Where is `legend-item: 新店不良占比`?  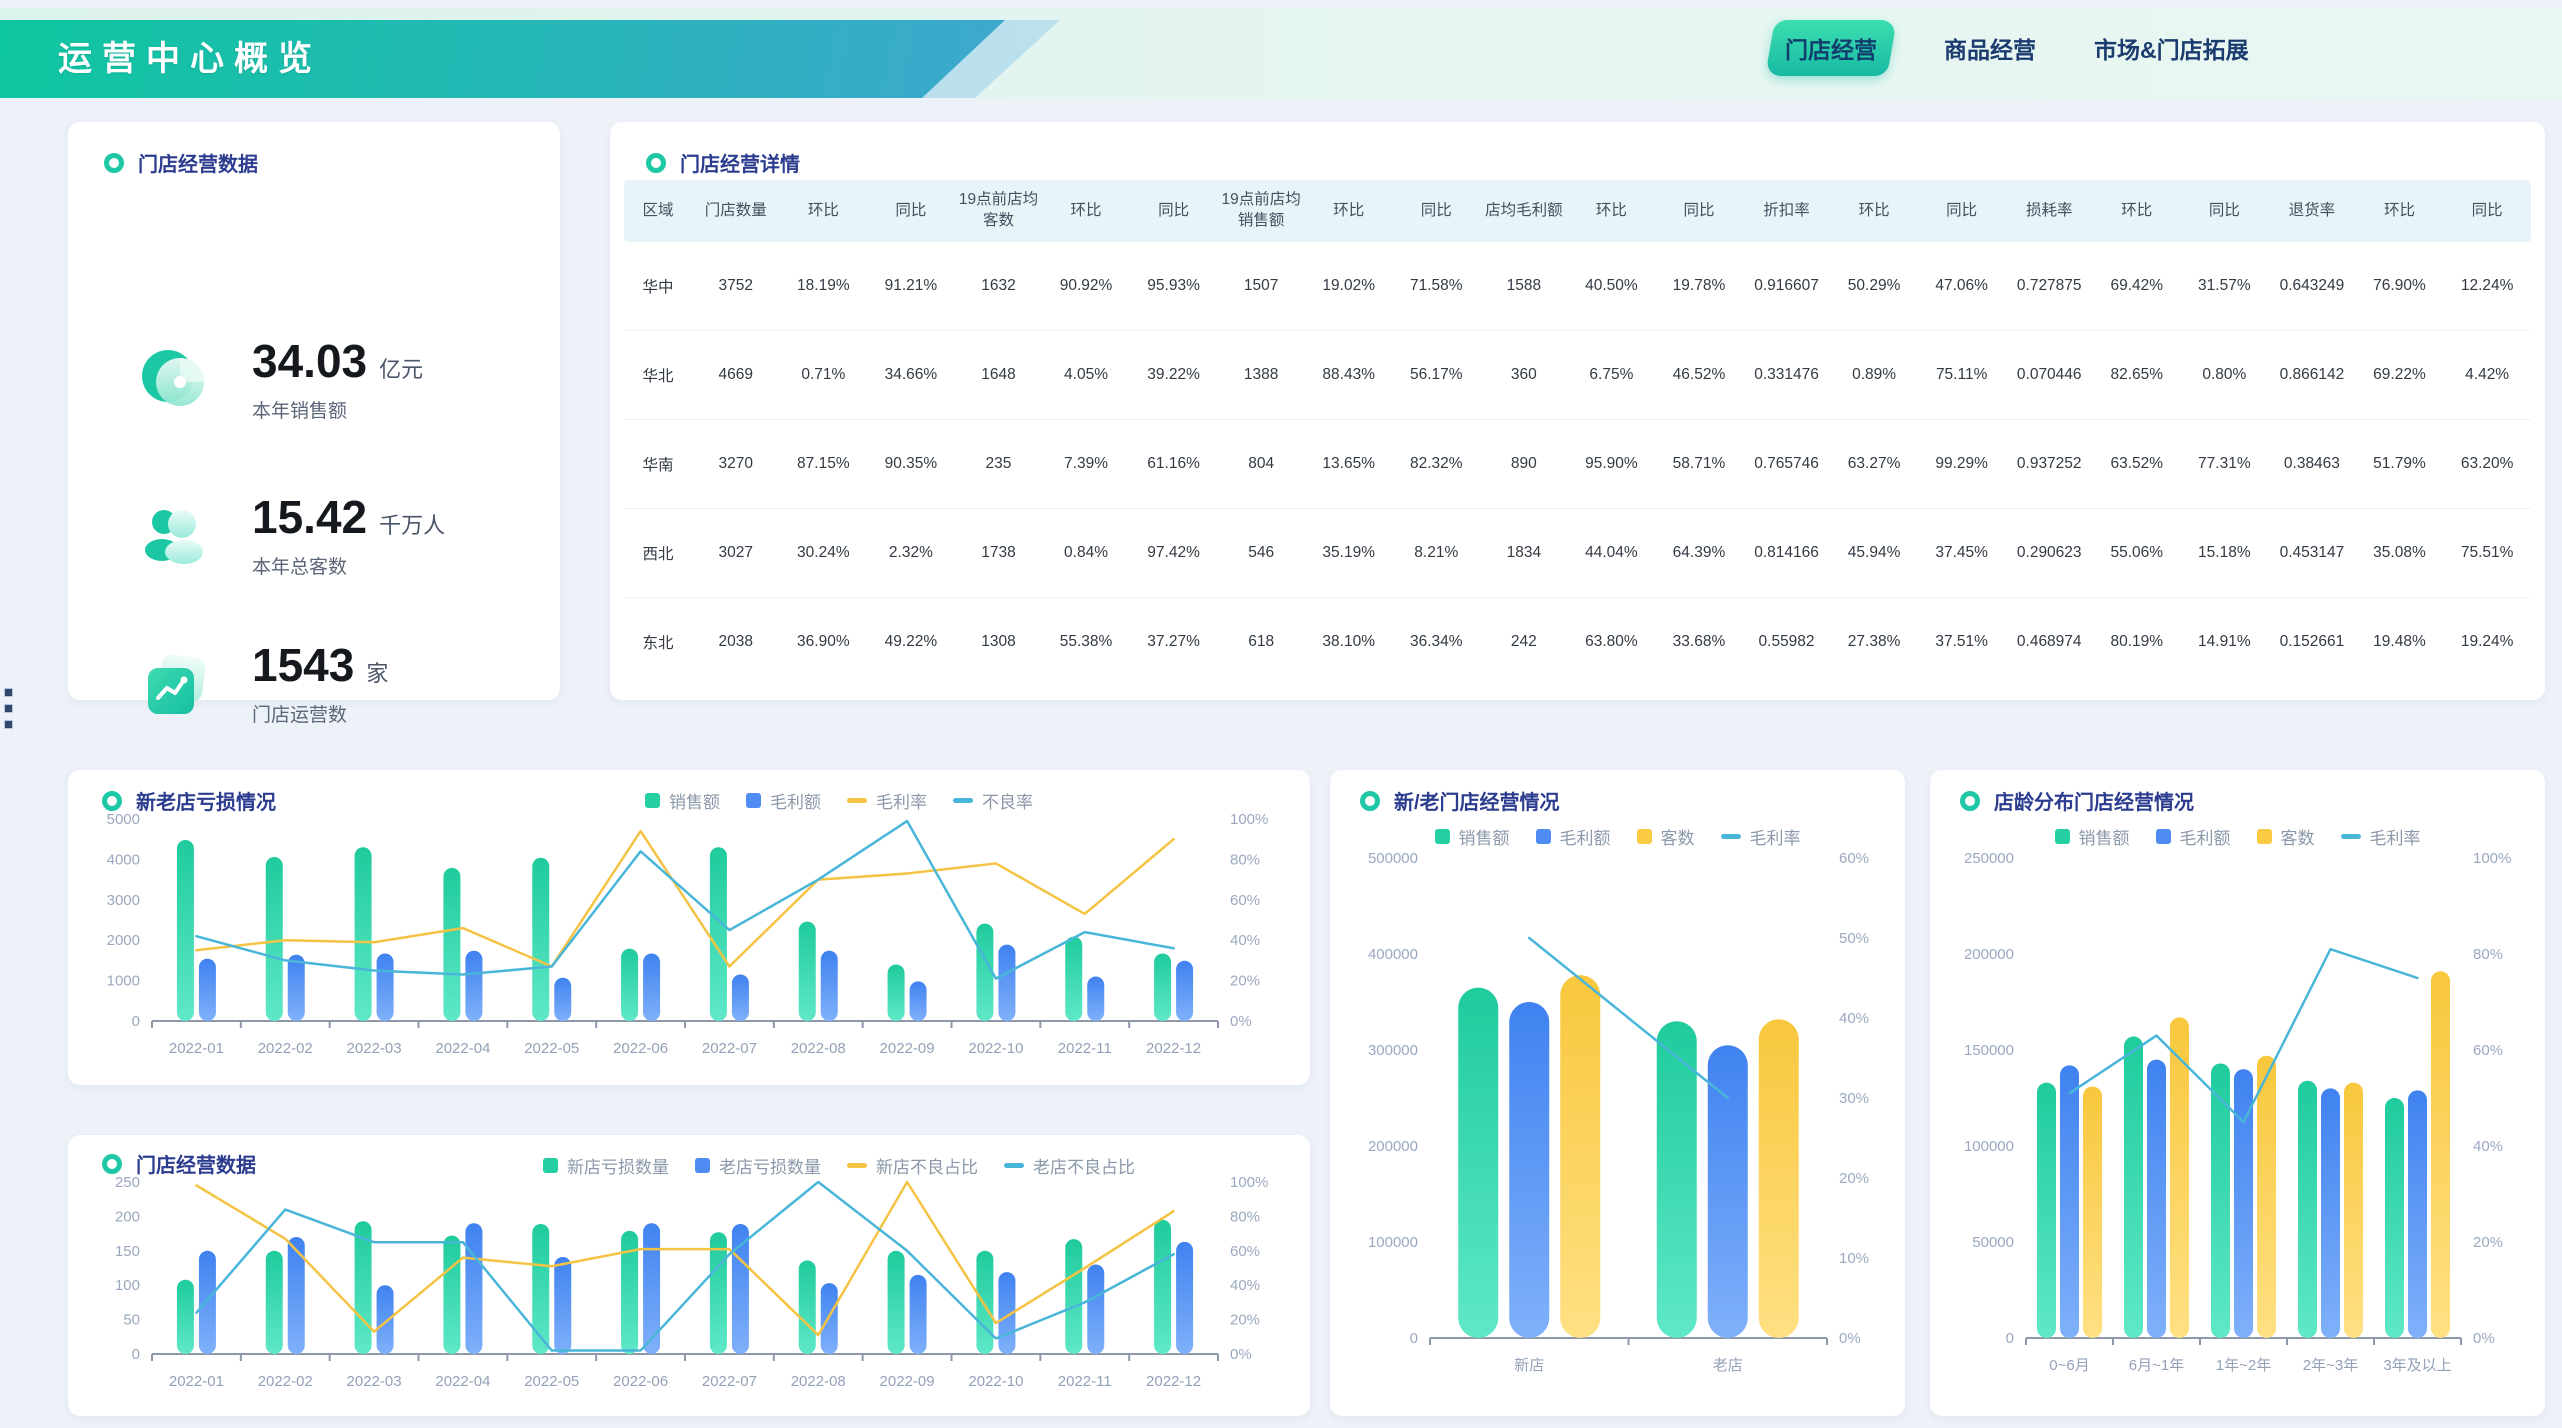 legend-item: 新店不良占比 is located at coordinates (912, 1165).